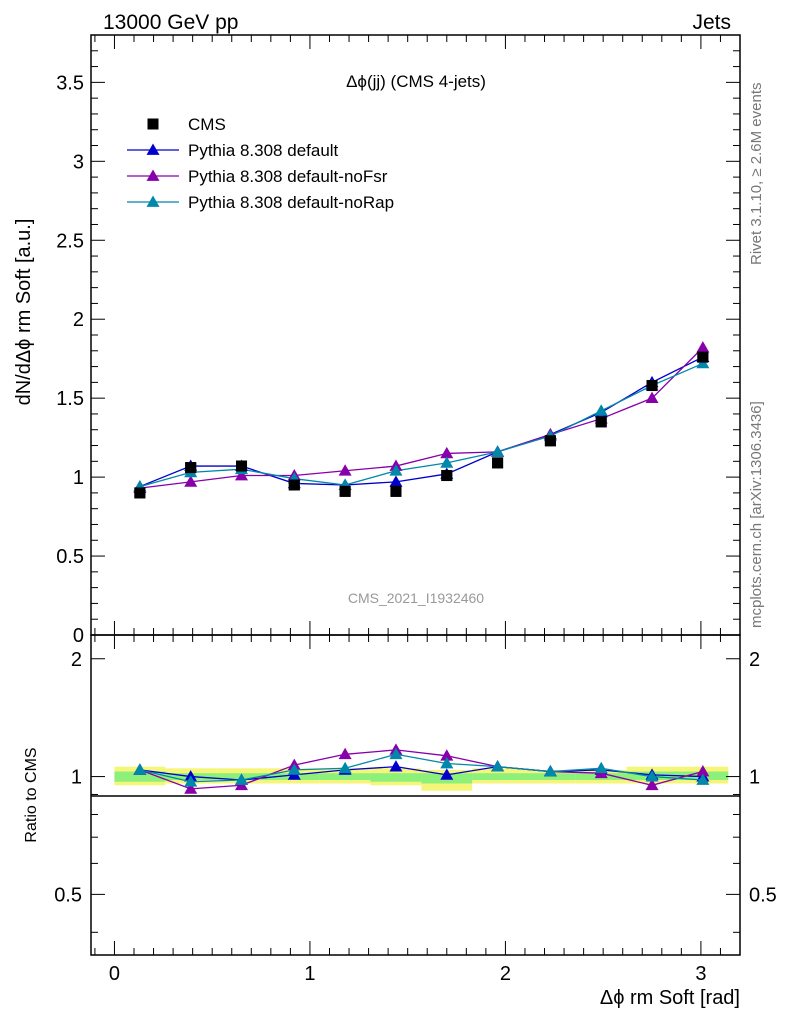  Describe the element at coordinates (70, 241) in the screenshot. I see `main-y-tick-label: 2.5` at that location.